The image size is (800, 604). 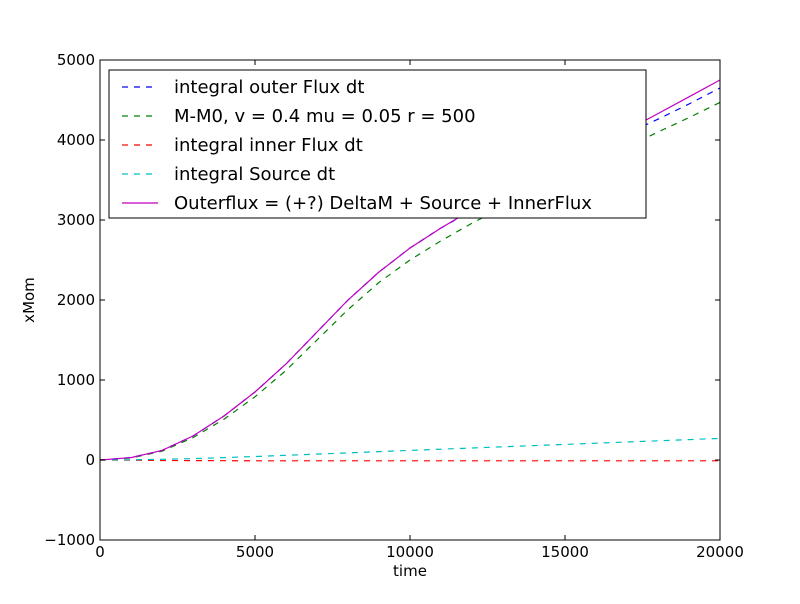 What do you see at coordinates (720, 552) in the screenshot?
I see `x-tick-label: 20000` at bounding box center [720, 552].